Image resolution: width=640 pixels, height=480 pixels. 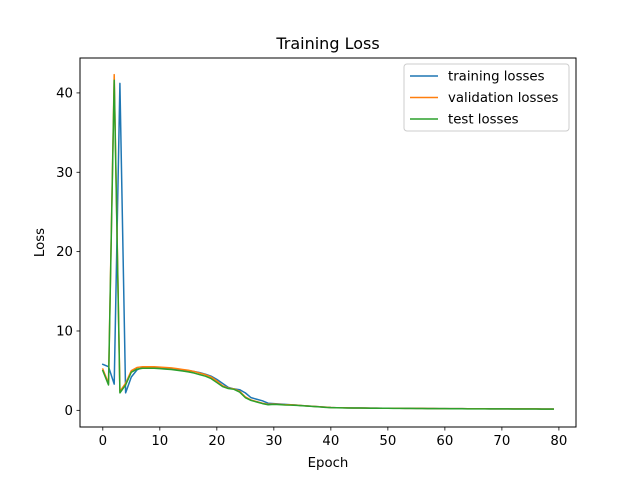 What do you see at coordinates (216, 441) in the screenshot?
I see `x-tick-label-2: 20` at bounding box center [216, 441].